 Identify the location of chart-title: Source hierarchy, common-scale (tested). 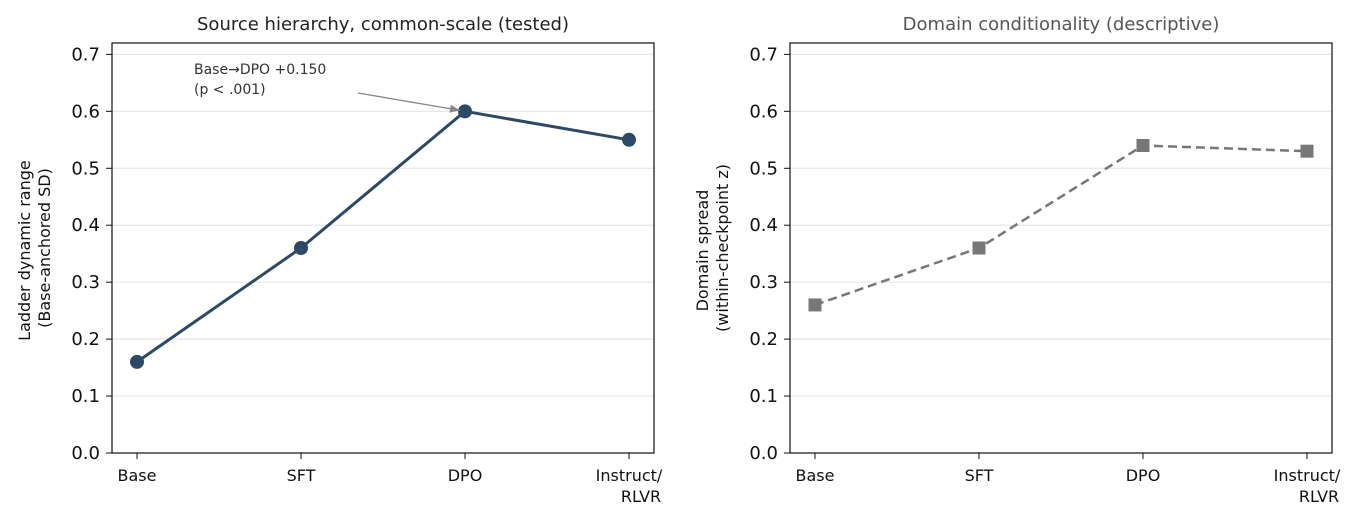
(383, 24).